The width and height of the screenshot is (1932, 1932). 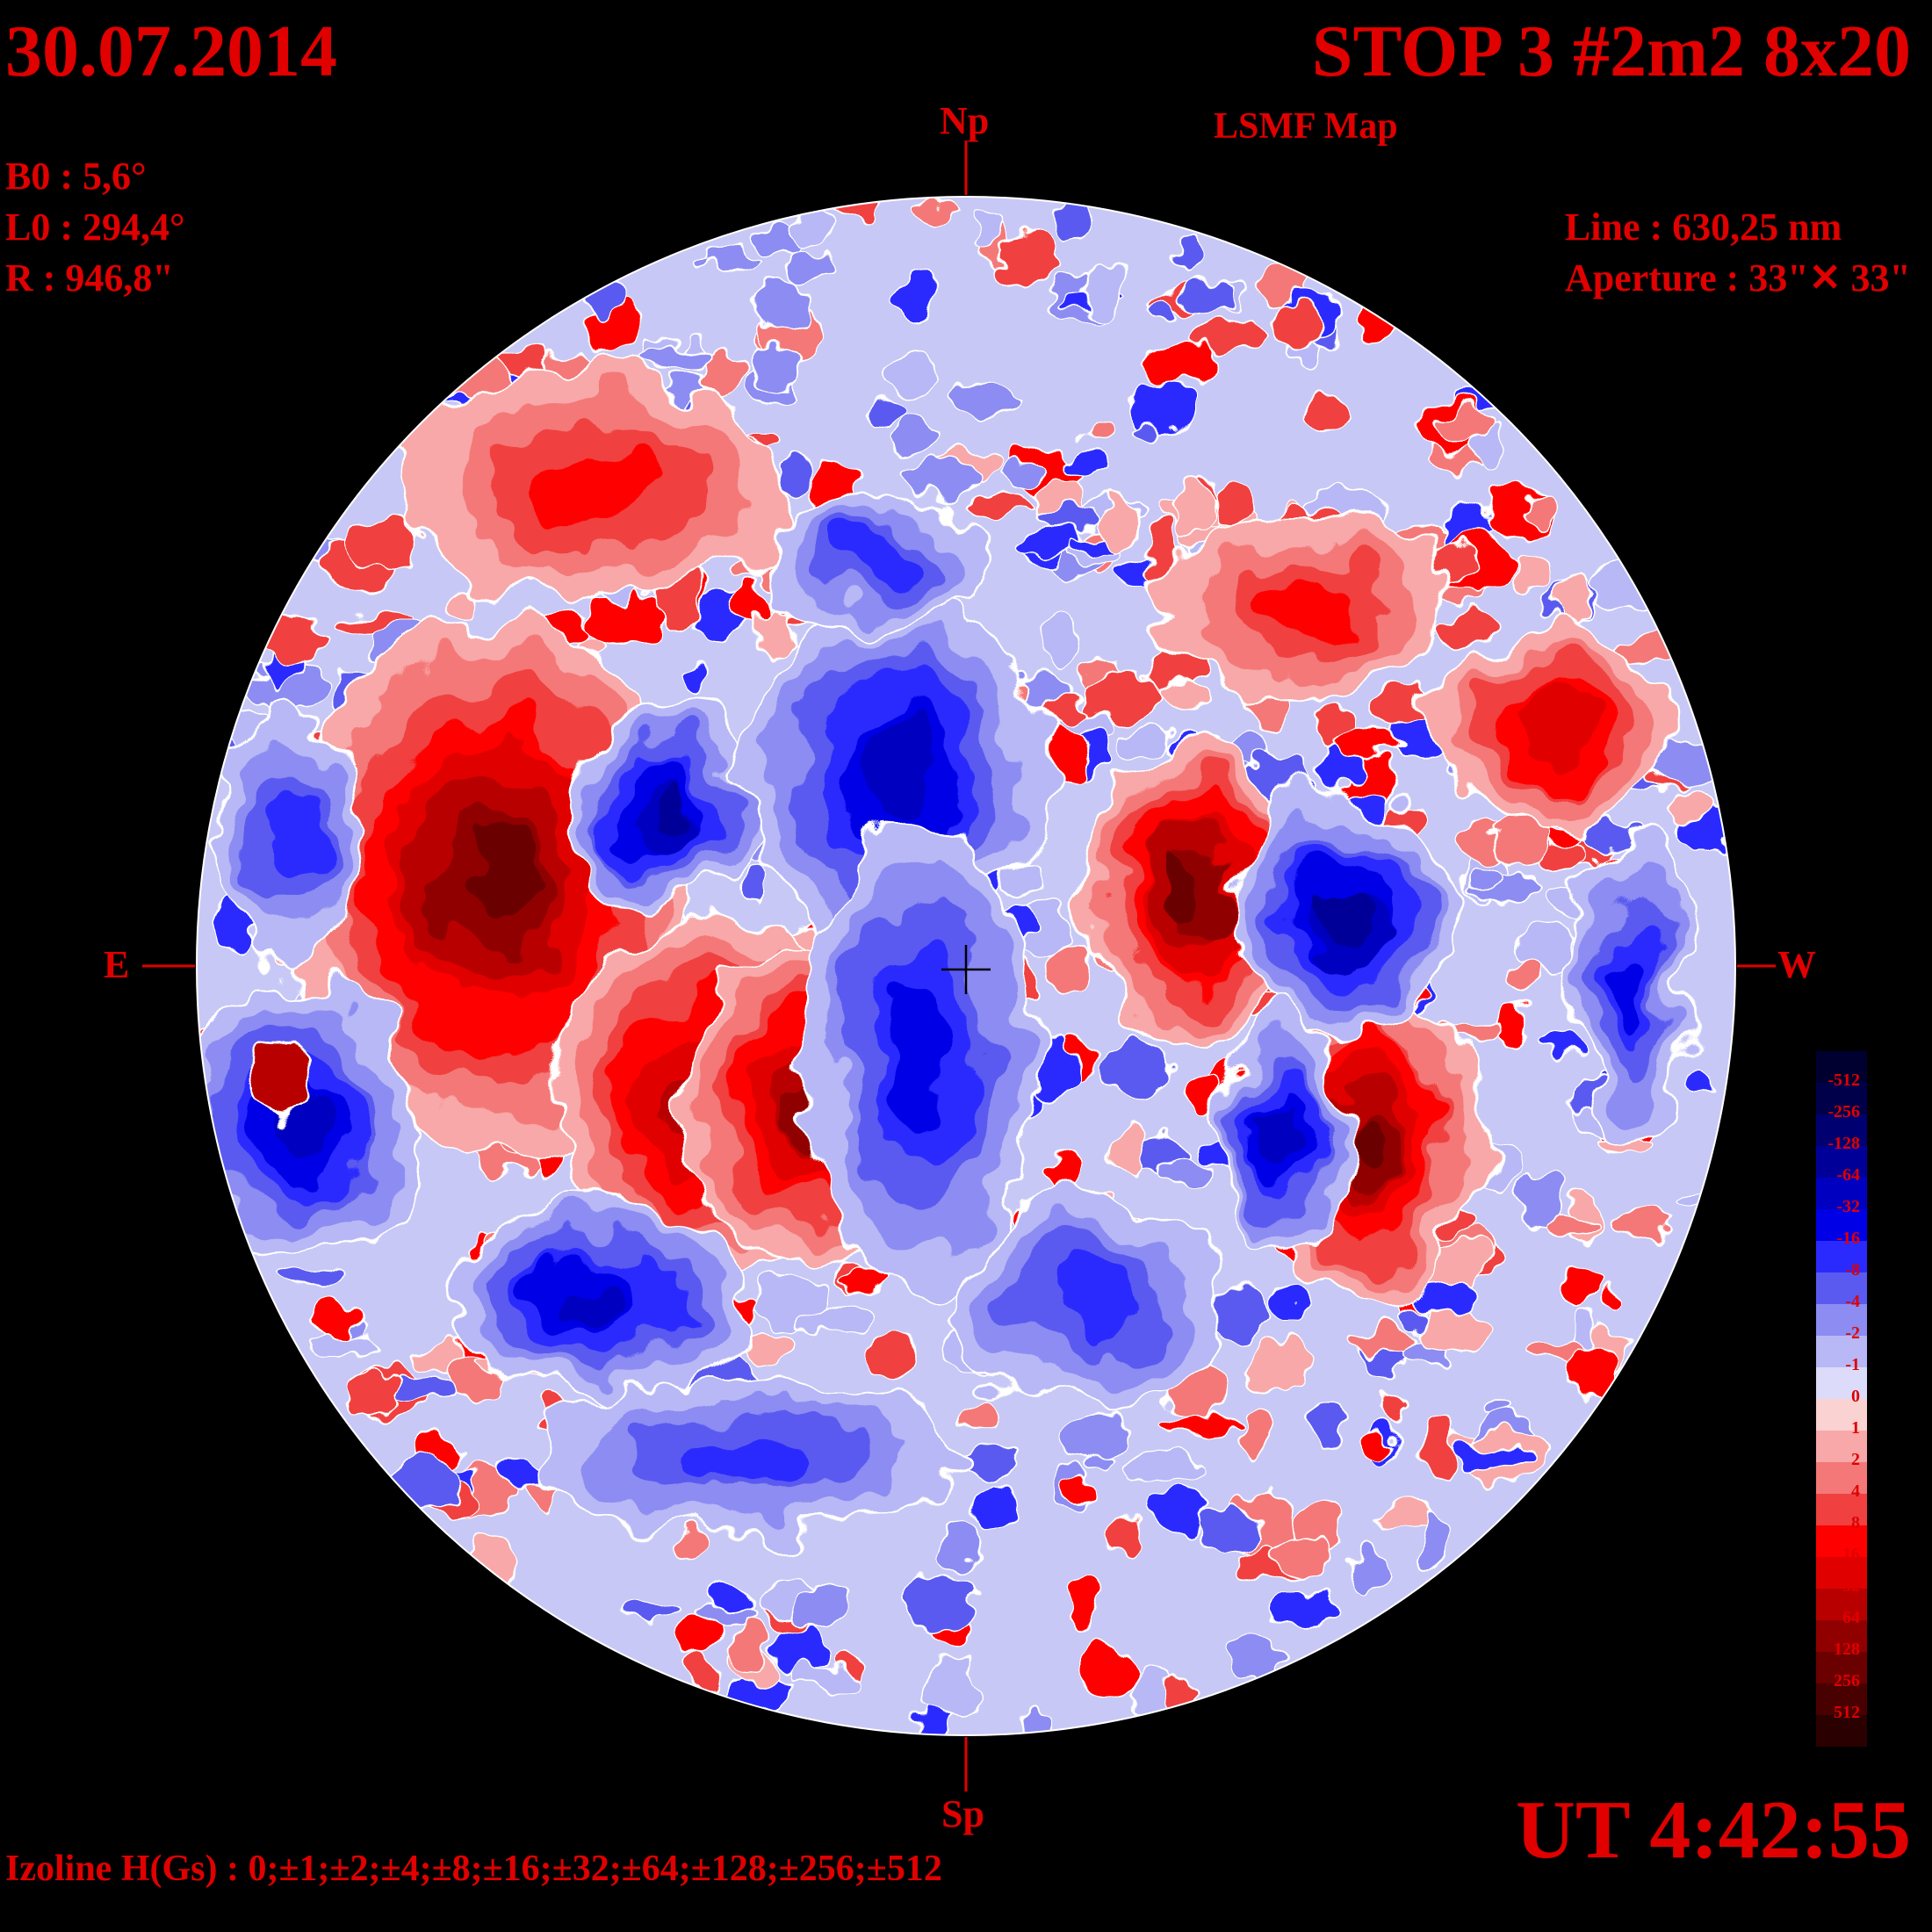 I want to click on scale-label: -1, so click(x=1852, y=1364).